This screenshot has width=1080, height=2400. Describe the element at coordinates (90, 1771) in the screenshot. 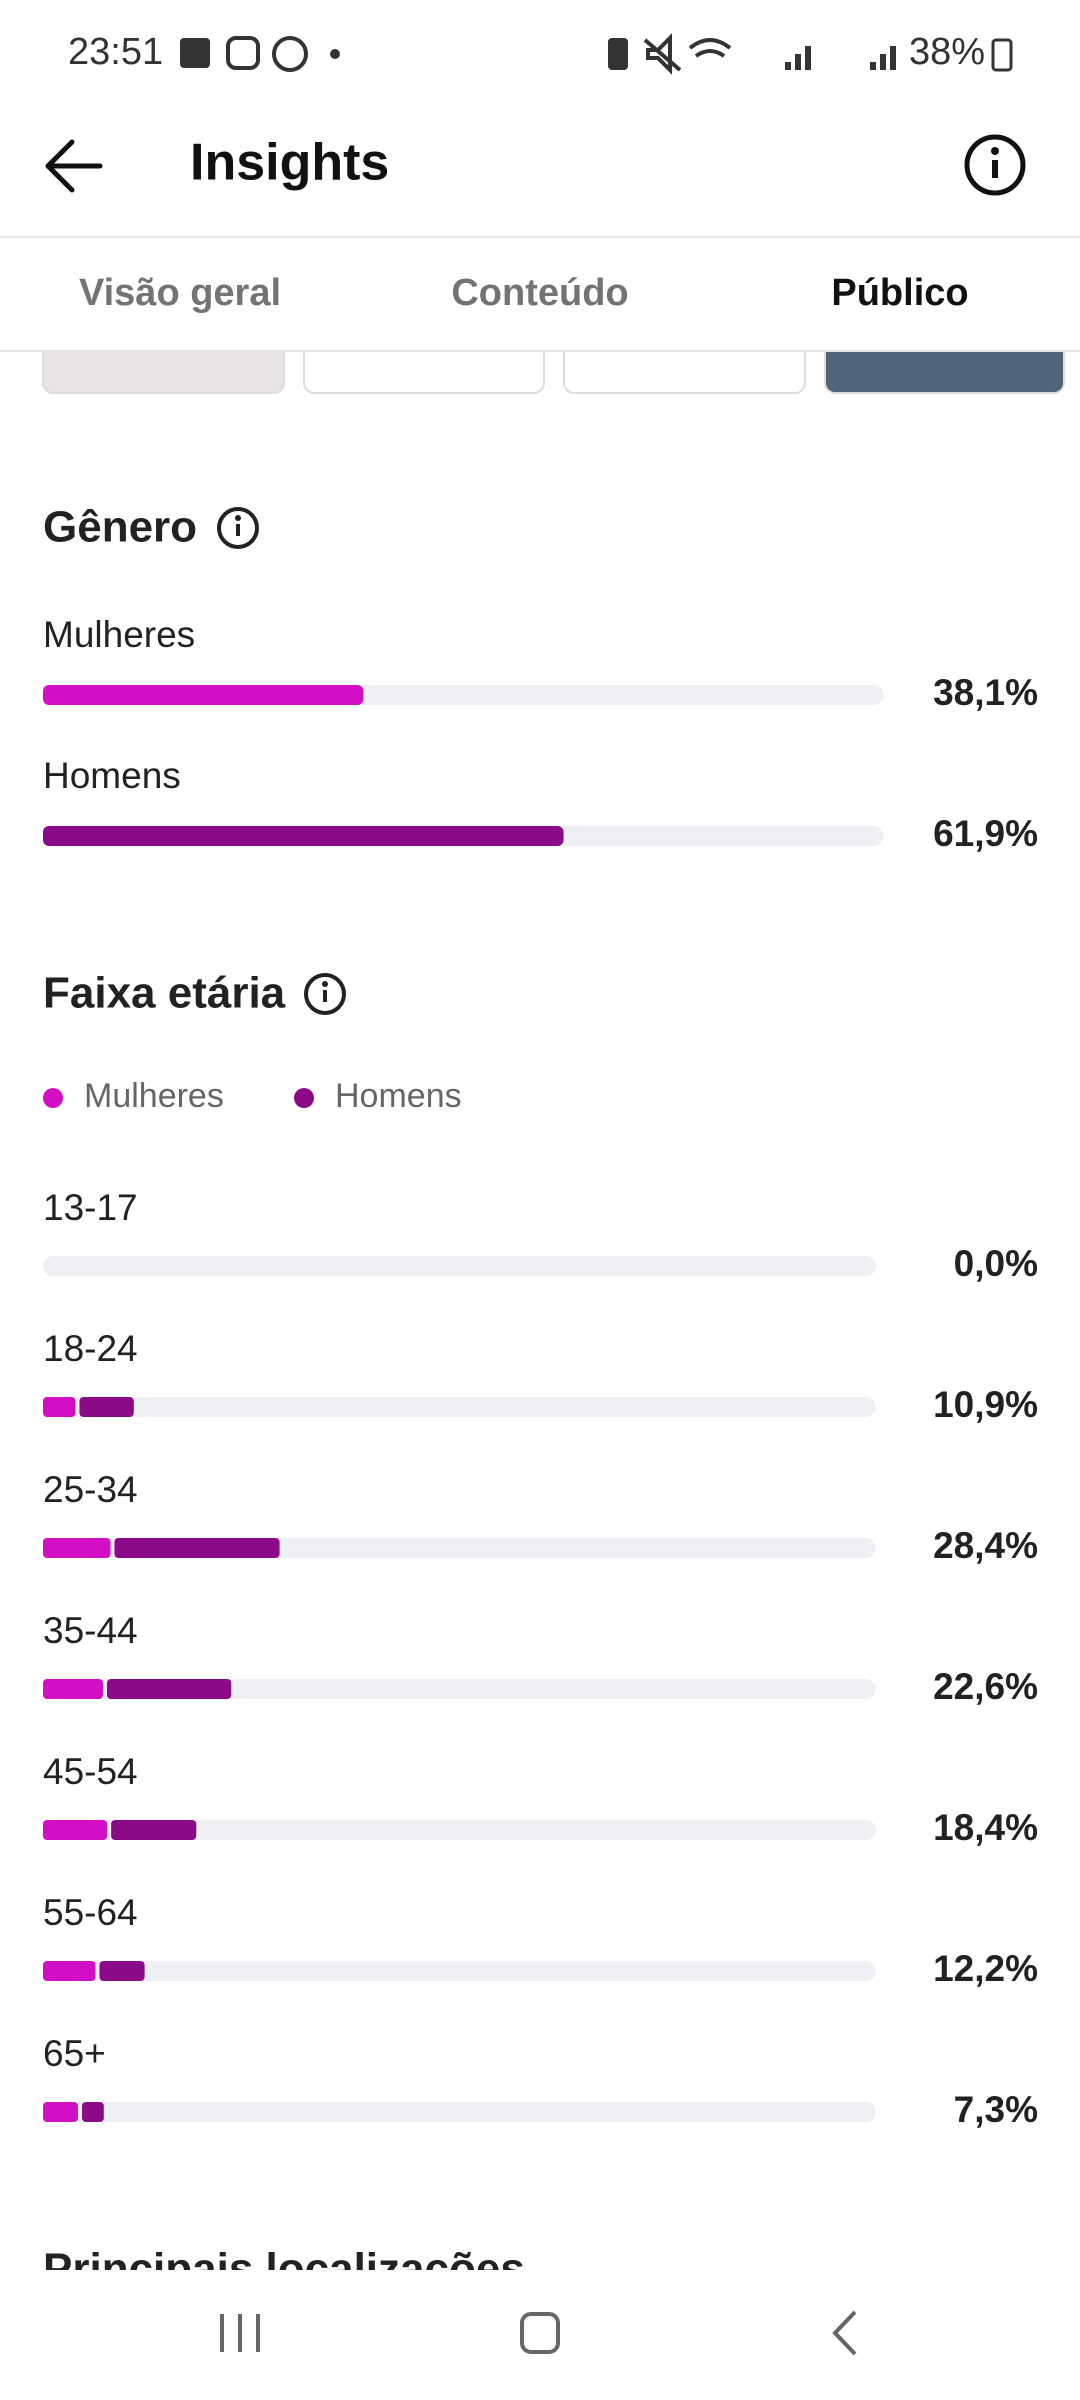

I see `bar-label: 45-54` at that location.